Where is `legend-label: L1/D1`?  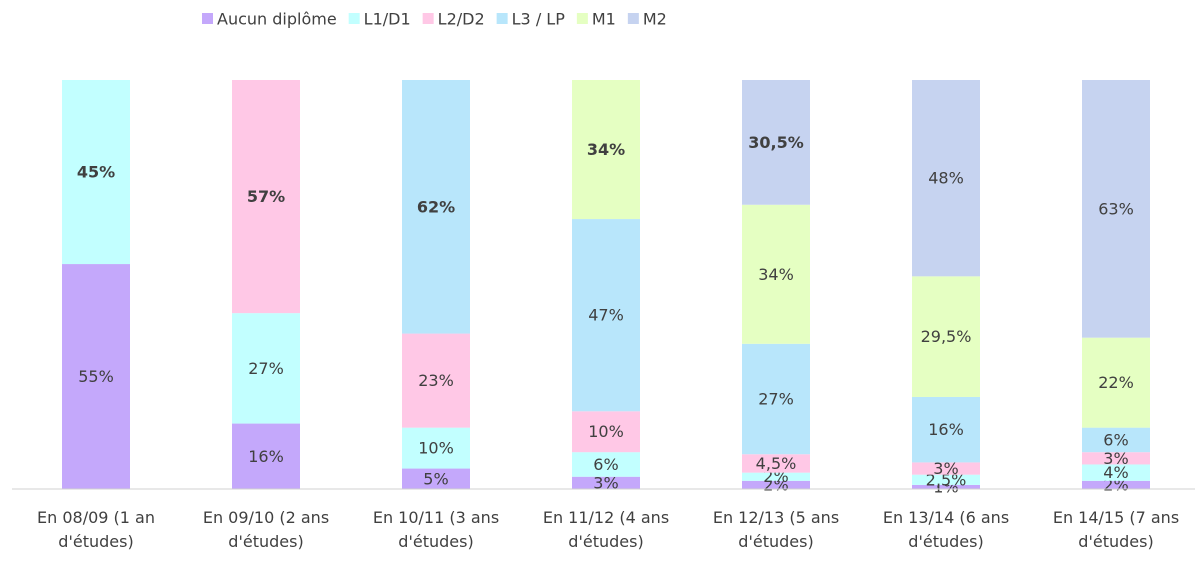
legend-label: L1/D1 is located at coordinates (387, 19).